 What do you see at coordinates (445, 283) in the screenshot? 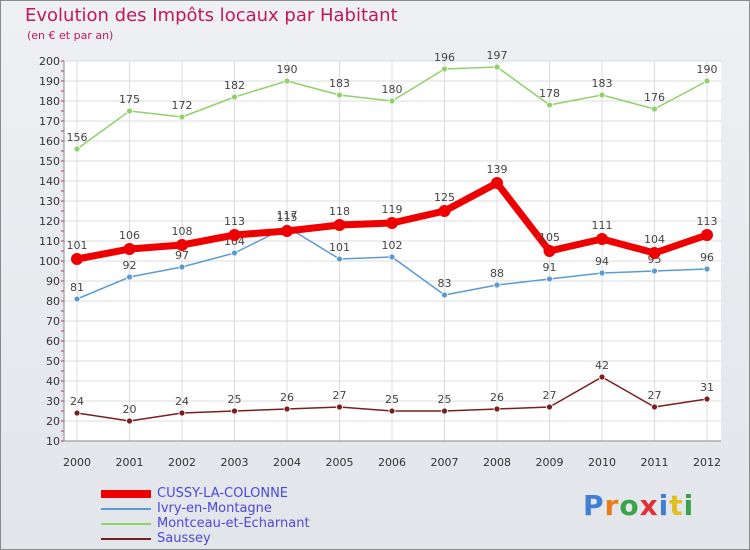
I see `data-label: 83` at bounding box center [445, 283].